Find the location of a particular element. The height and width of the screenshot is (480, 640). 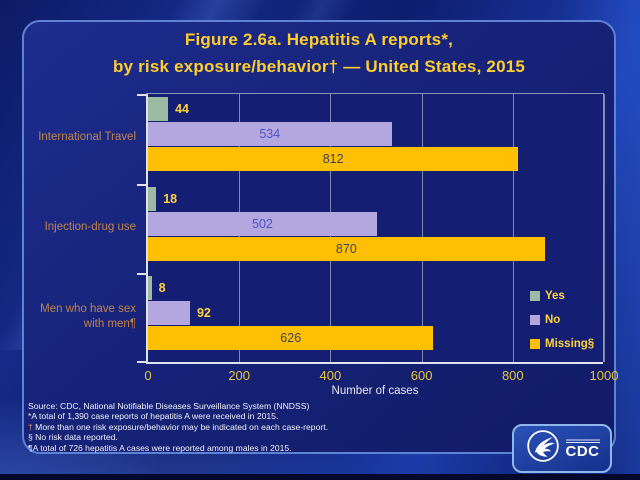

x-tick-label: 800 is located at coordinates (512, 375).